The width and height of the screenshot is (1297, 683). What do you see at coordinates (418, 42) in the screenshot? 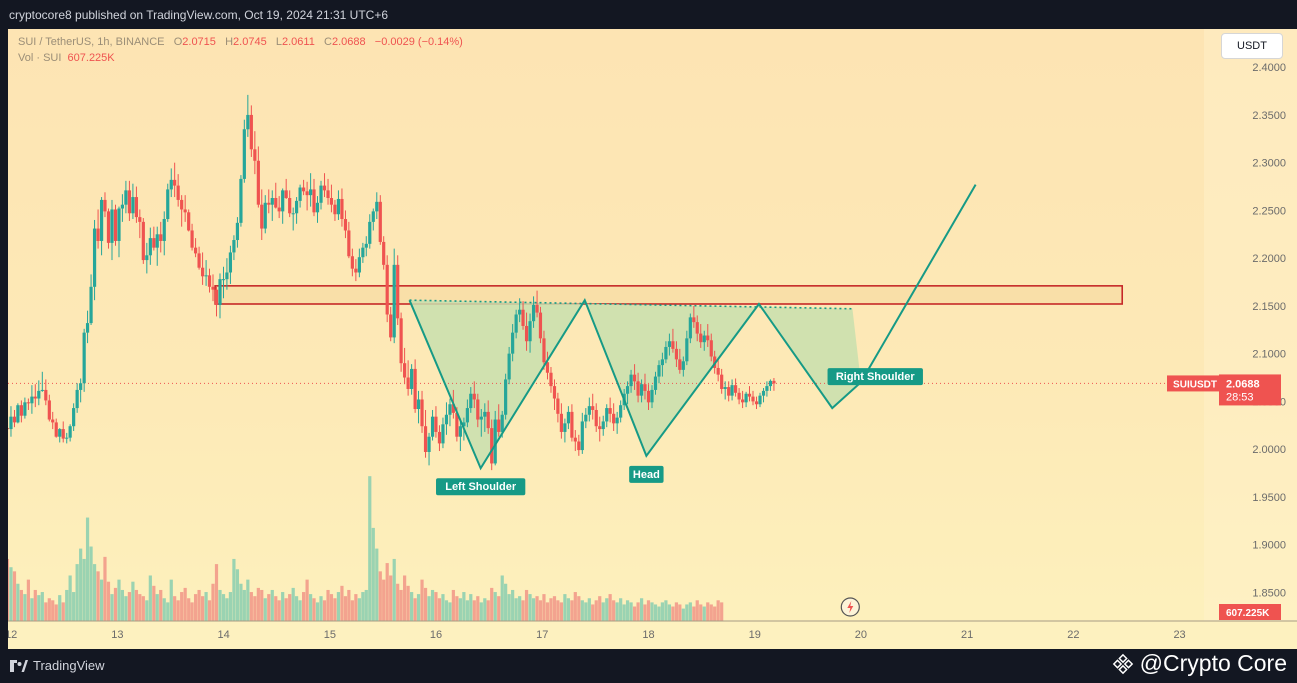
I see `legend-change: −0.0029 (−0.14%)` at bounding box center [418, 42].